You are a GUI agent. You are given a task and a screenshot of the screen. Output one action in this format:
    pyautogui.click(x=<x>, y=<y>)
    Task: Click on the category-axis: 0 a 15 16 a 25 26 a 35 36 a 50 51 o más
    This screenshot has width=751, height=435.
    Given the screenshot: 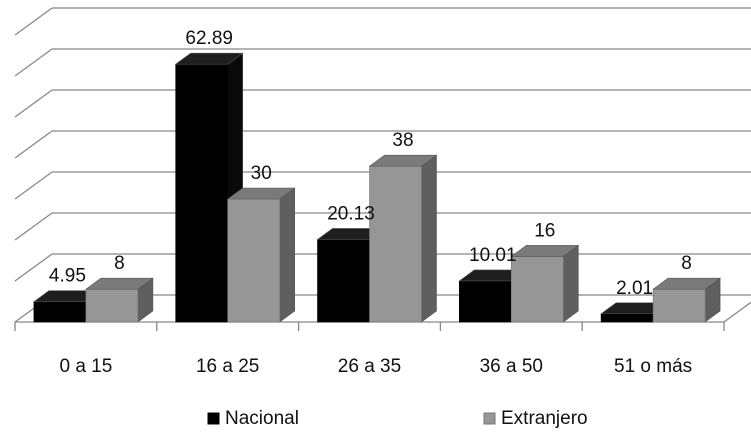 What is the action you would take?
    pyautogui.click(x=369, y=349)
    